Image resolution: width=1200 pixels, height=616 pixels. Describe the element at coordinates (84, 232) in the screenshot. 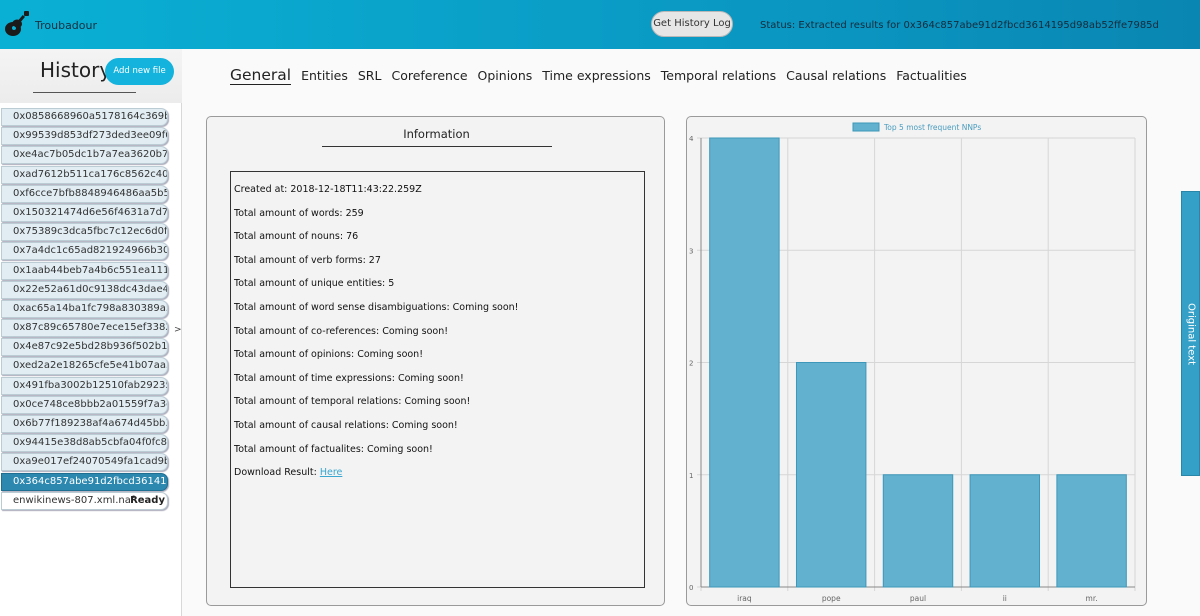

I see `history-file-item: 0x75389c3dca5fbc7c12ec6d0fbc` at that location.